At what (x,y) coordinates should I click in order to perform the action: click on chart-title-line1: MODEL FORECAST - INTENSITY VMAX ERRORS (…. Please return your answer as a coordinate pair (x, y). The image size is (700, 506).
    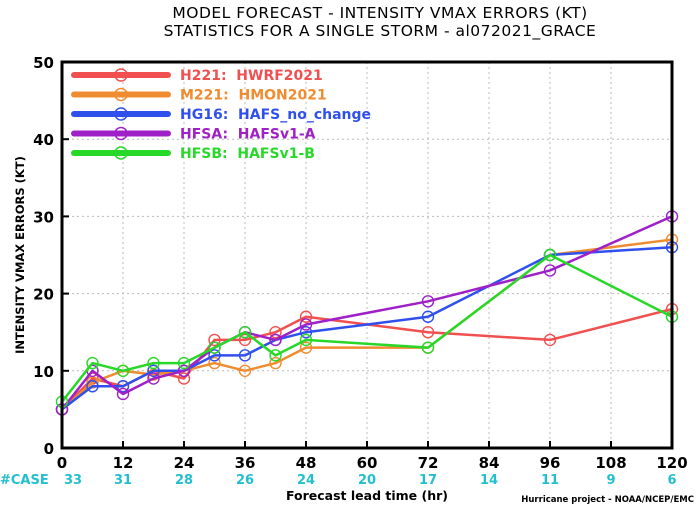
    Looking at the image, I should click on (379, 13).